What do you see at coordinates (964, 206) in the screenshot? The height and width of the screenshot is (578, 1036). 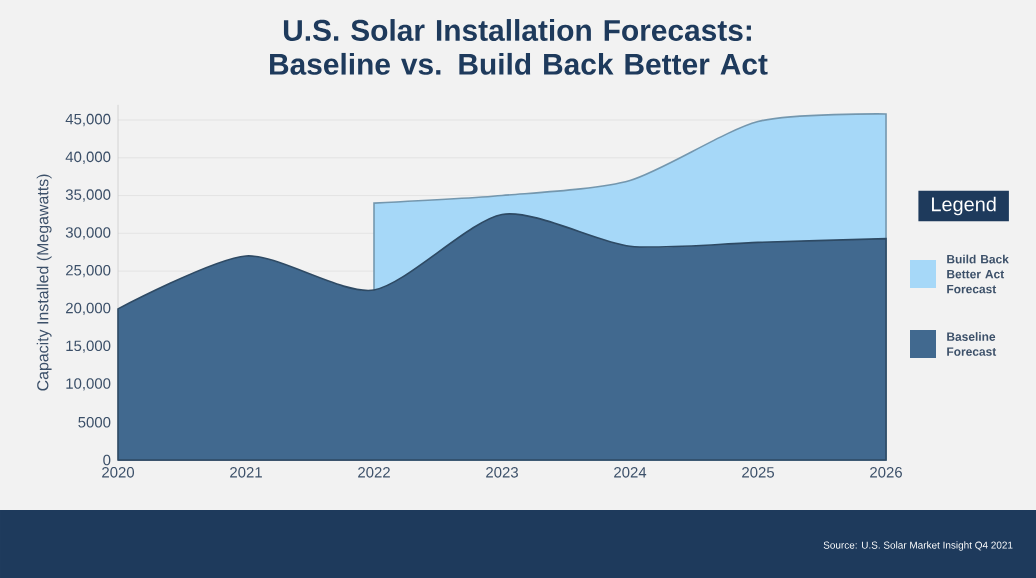 I see `legend-title: Legend` at bounding box center [964, 206].